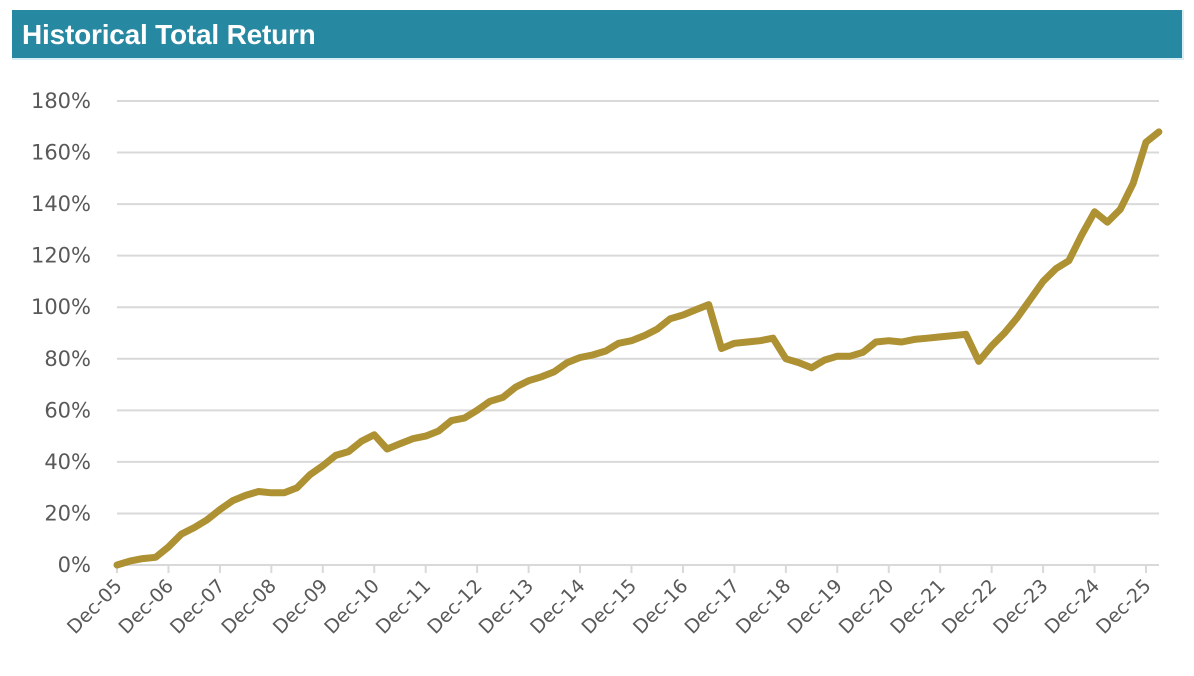 This screenshot has height=676, width=1194. Describe the element at coordinates (67, 462) in the screenshot. I see `y-tick-label: 40%` at that location.